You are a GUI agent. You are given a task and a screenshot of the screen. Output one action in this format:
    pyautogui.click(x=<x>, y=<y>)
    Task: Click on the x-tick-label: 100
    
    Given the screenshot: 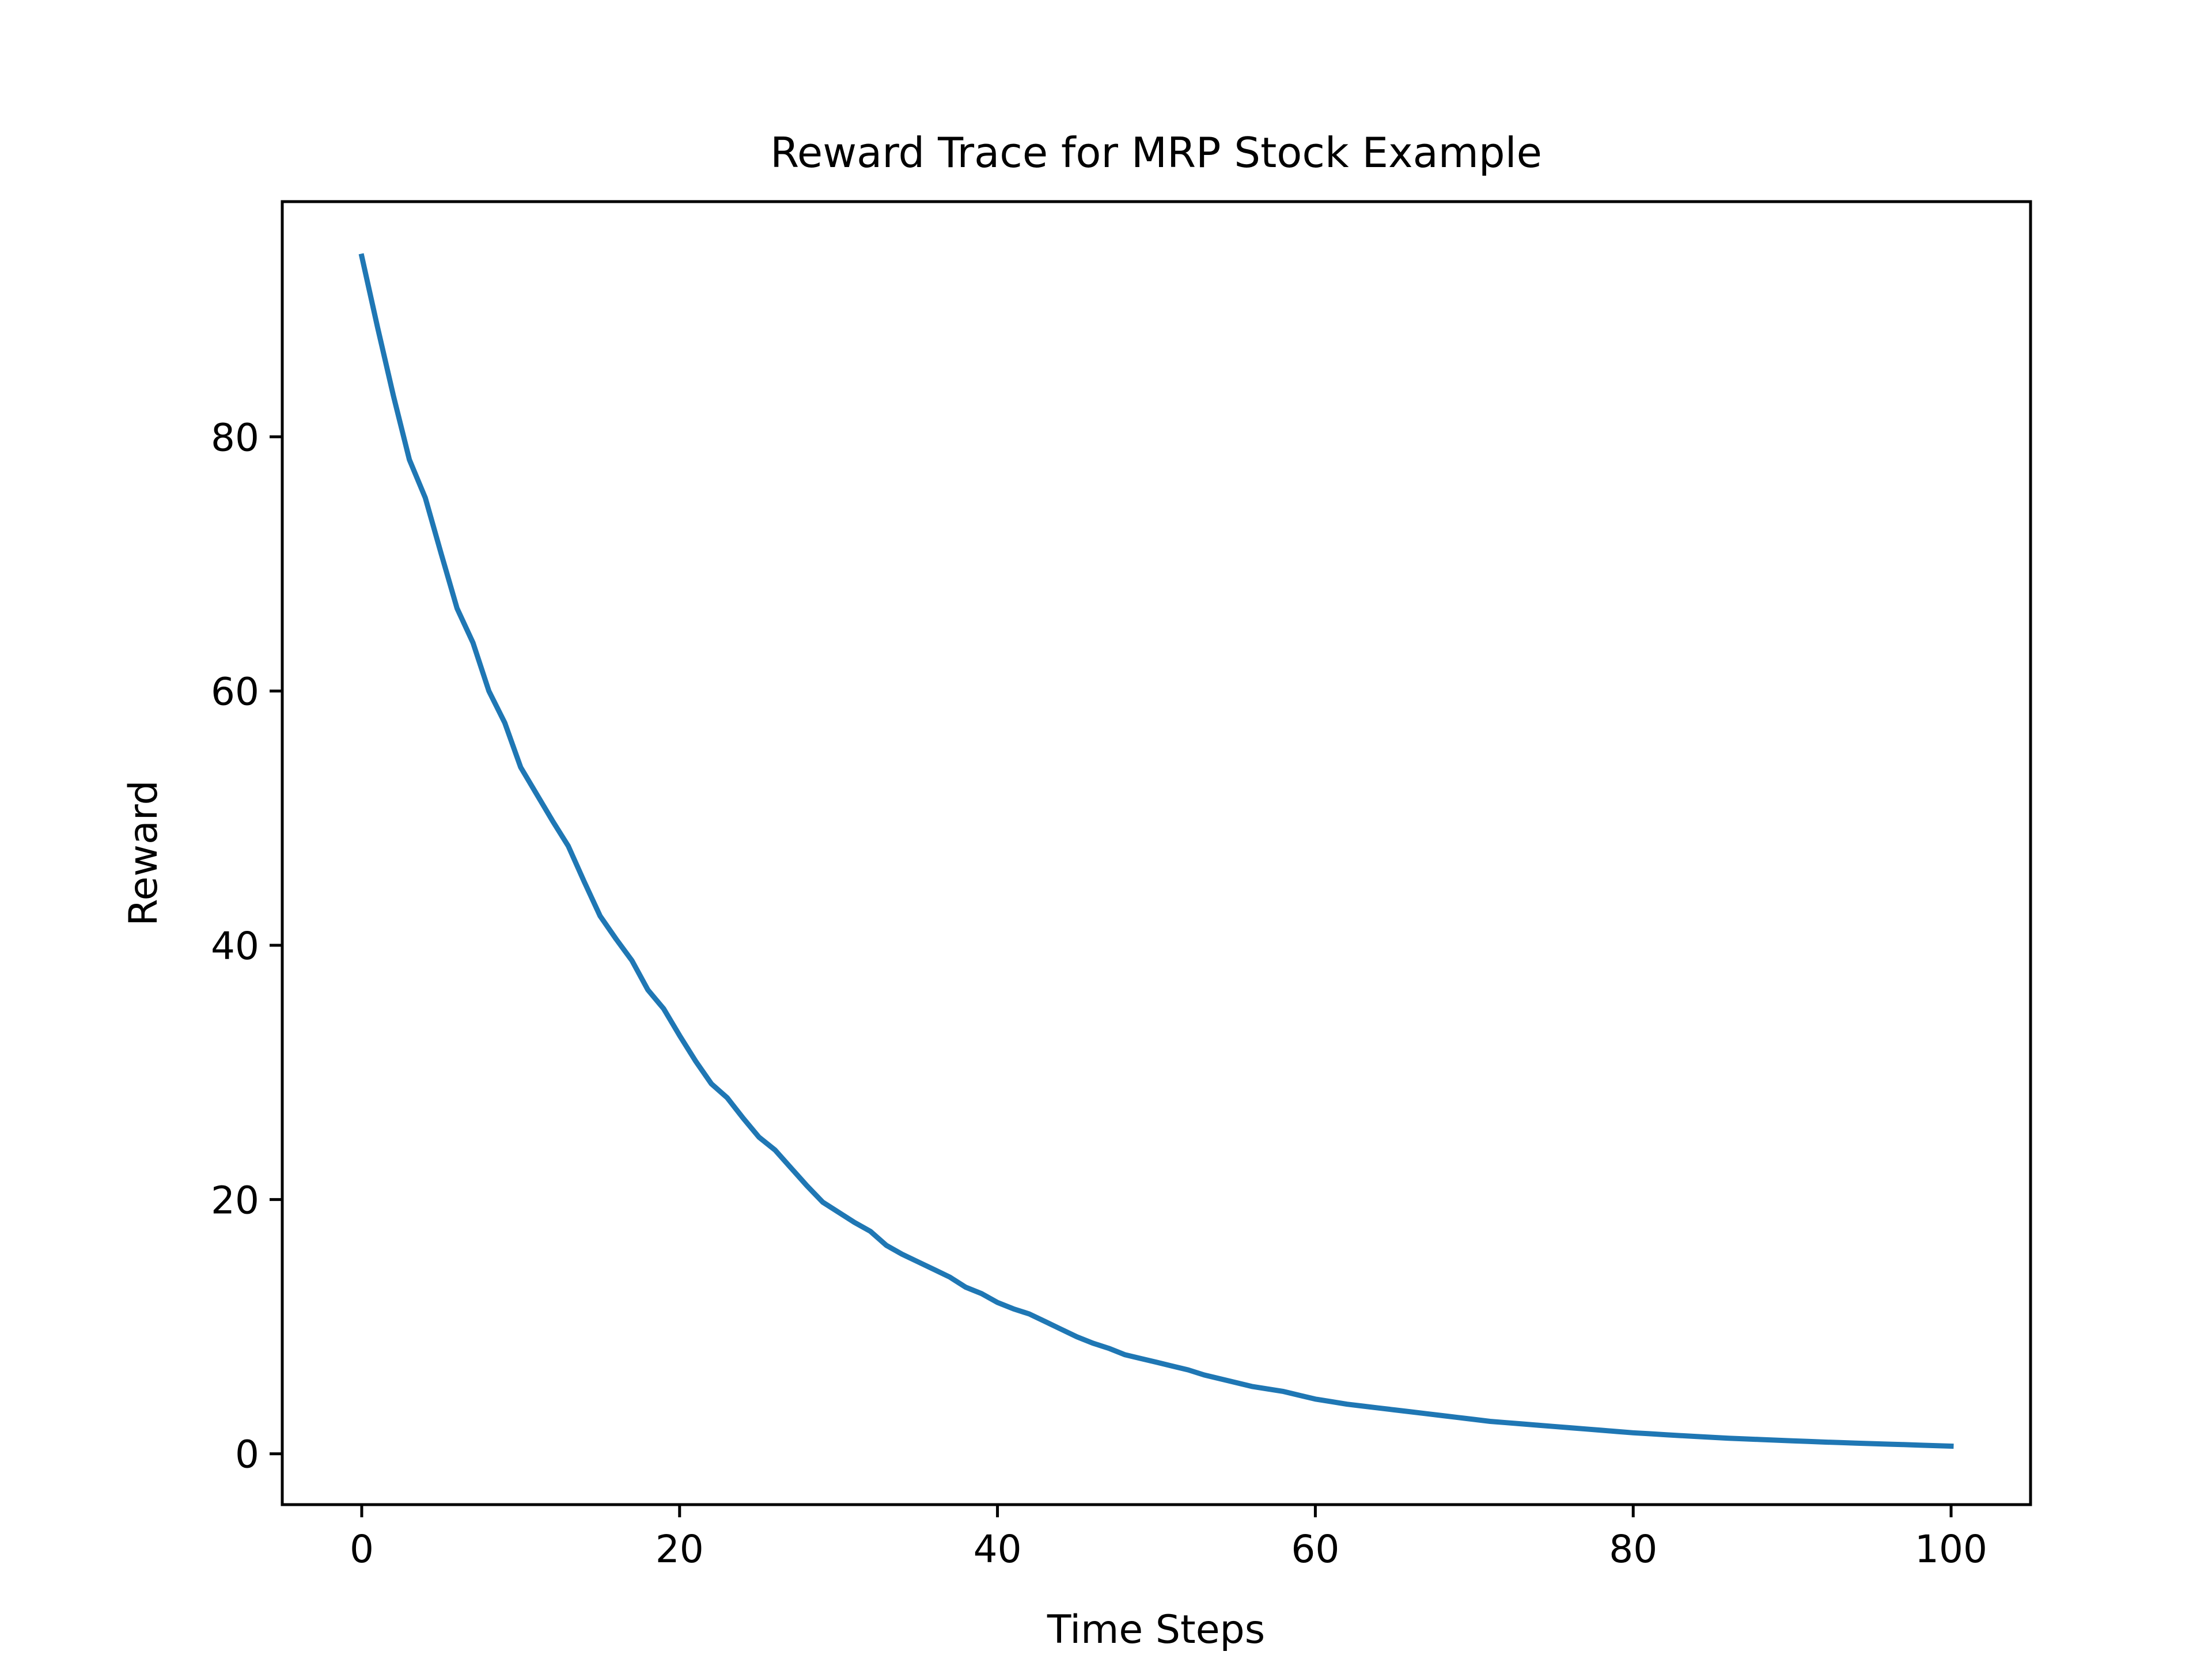 What is the action you would take?
    pyautogui.click(x=1951, y=1549)
    